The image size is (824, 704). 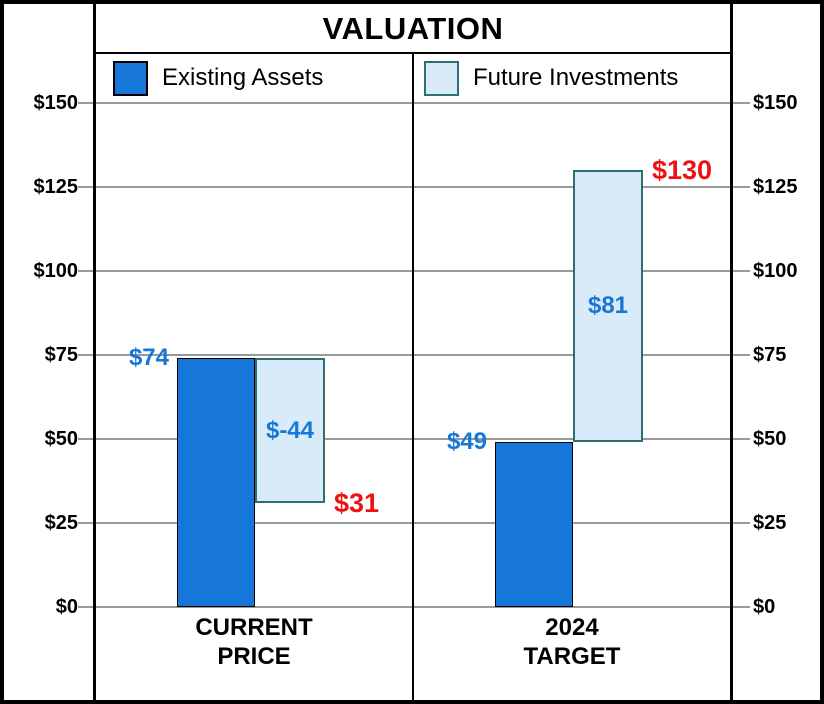 What do you see at coordinates (94, 352) in the screenshot?
I see `left-axis-line` at bounding box center [94, 352].